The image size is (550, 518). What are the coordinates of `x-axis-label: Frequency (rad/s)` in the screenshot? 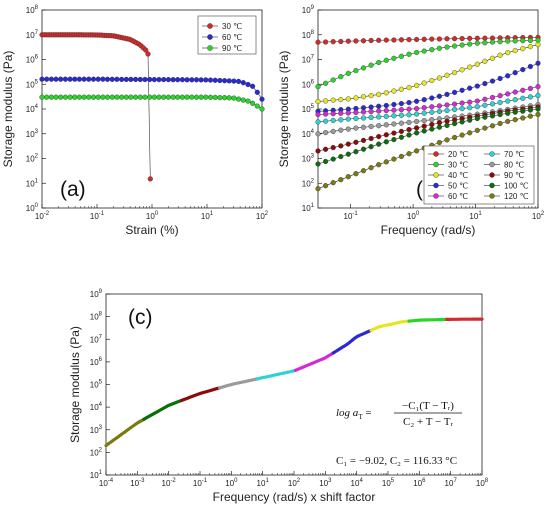 It's located at (428, 230).